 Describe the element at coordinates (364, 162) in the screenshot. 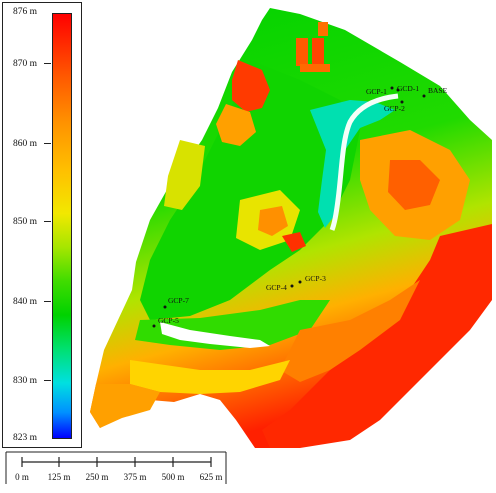

I see `river-channel` at that location.